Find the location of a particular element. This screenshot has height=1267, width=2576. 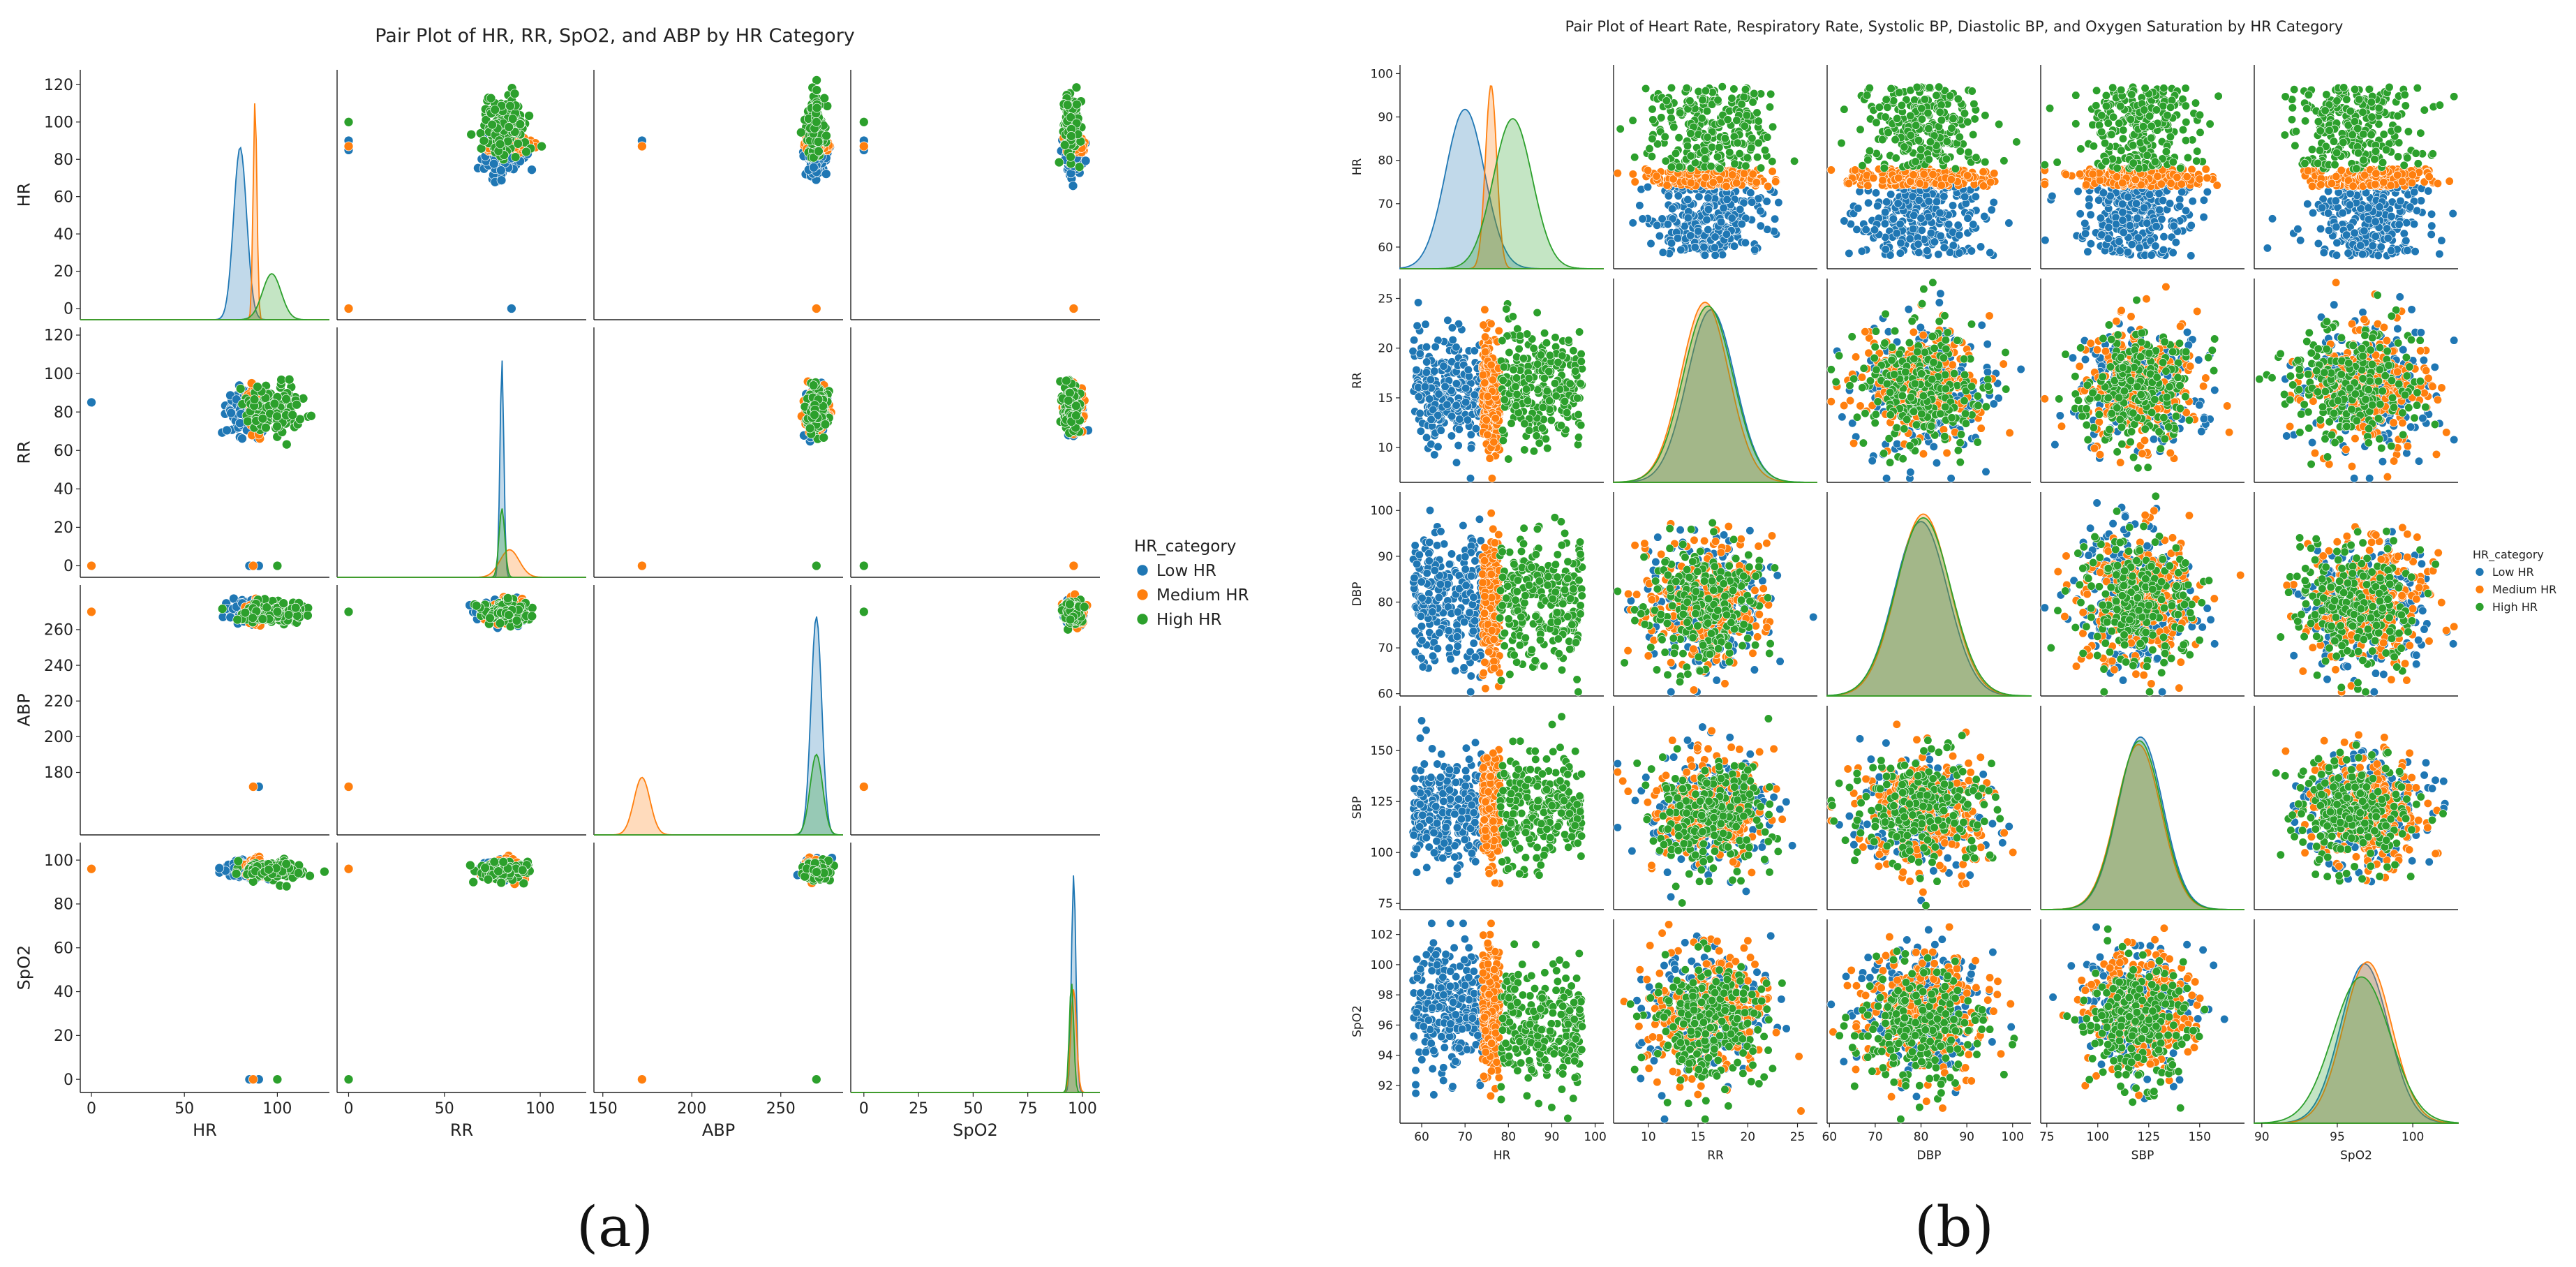

y-axis-label: SpO2 is located at coordinates (24, 968).